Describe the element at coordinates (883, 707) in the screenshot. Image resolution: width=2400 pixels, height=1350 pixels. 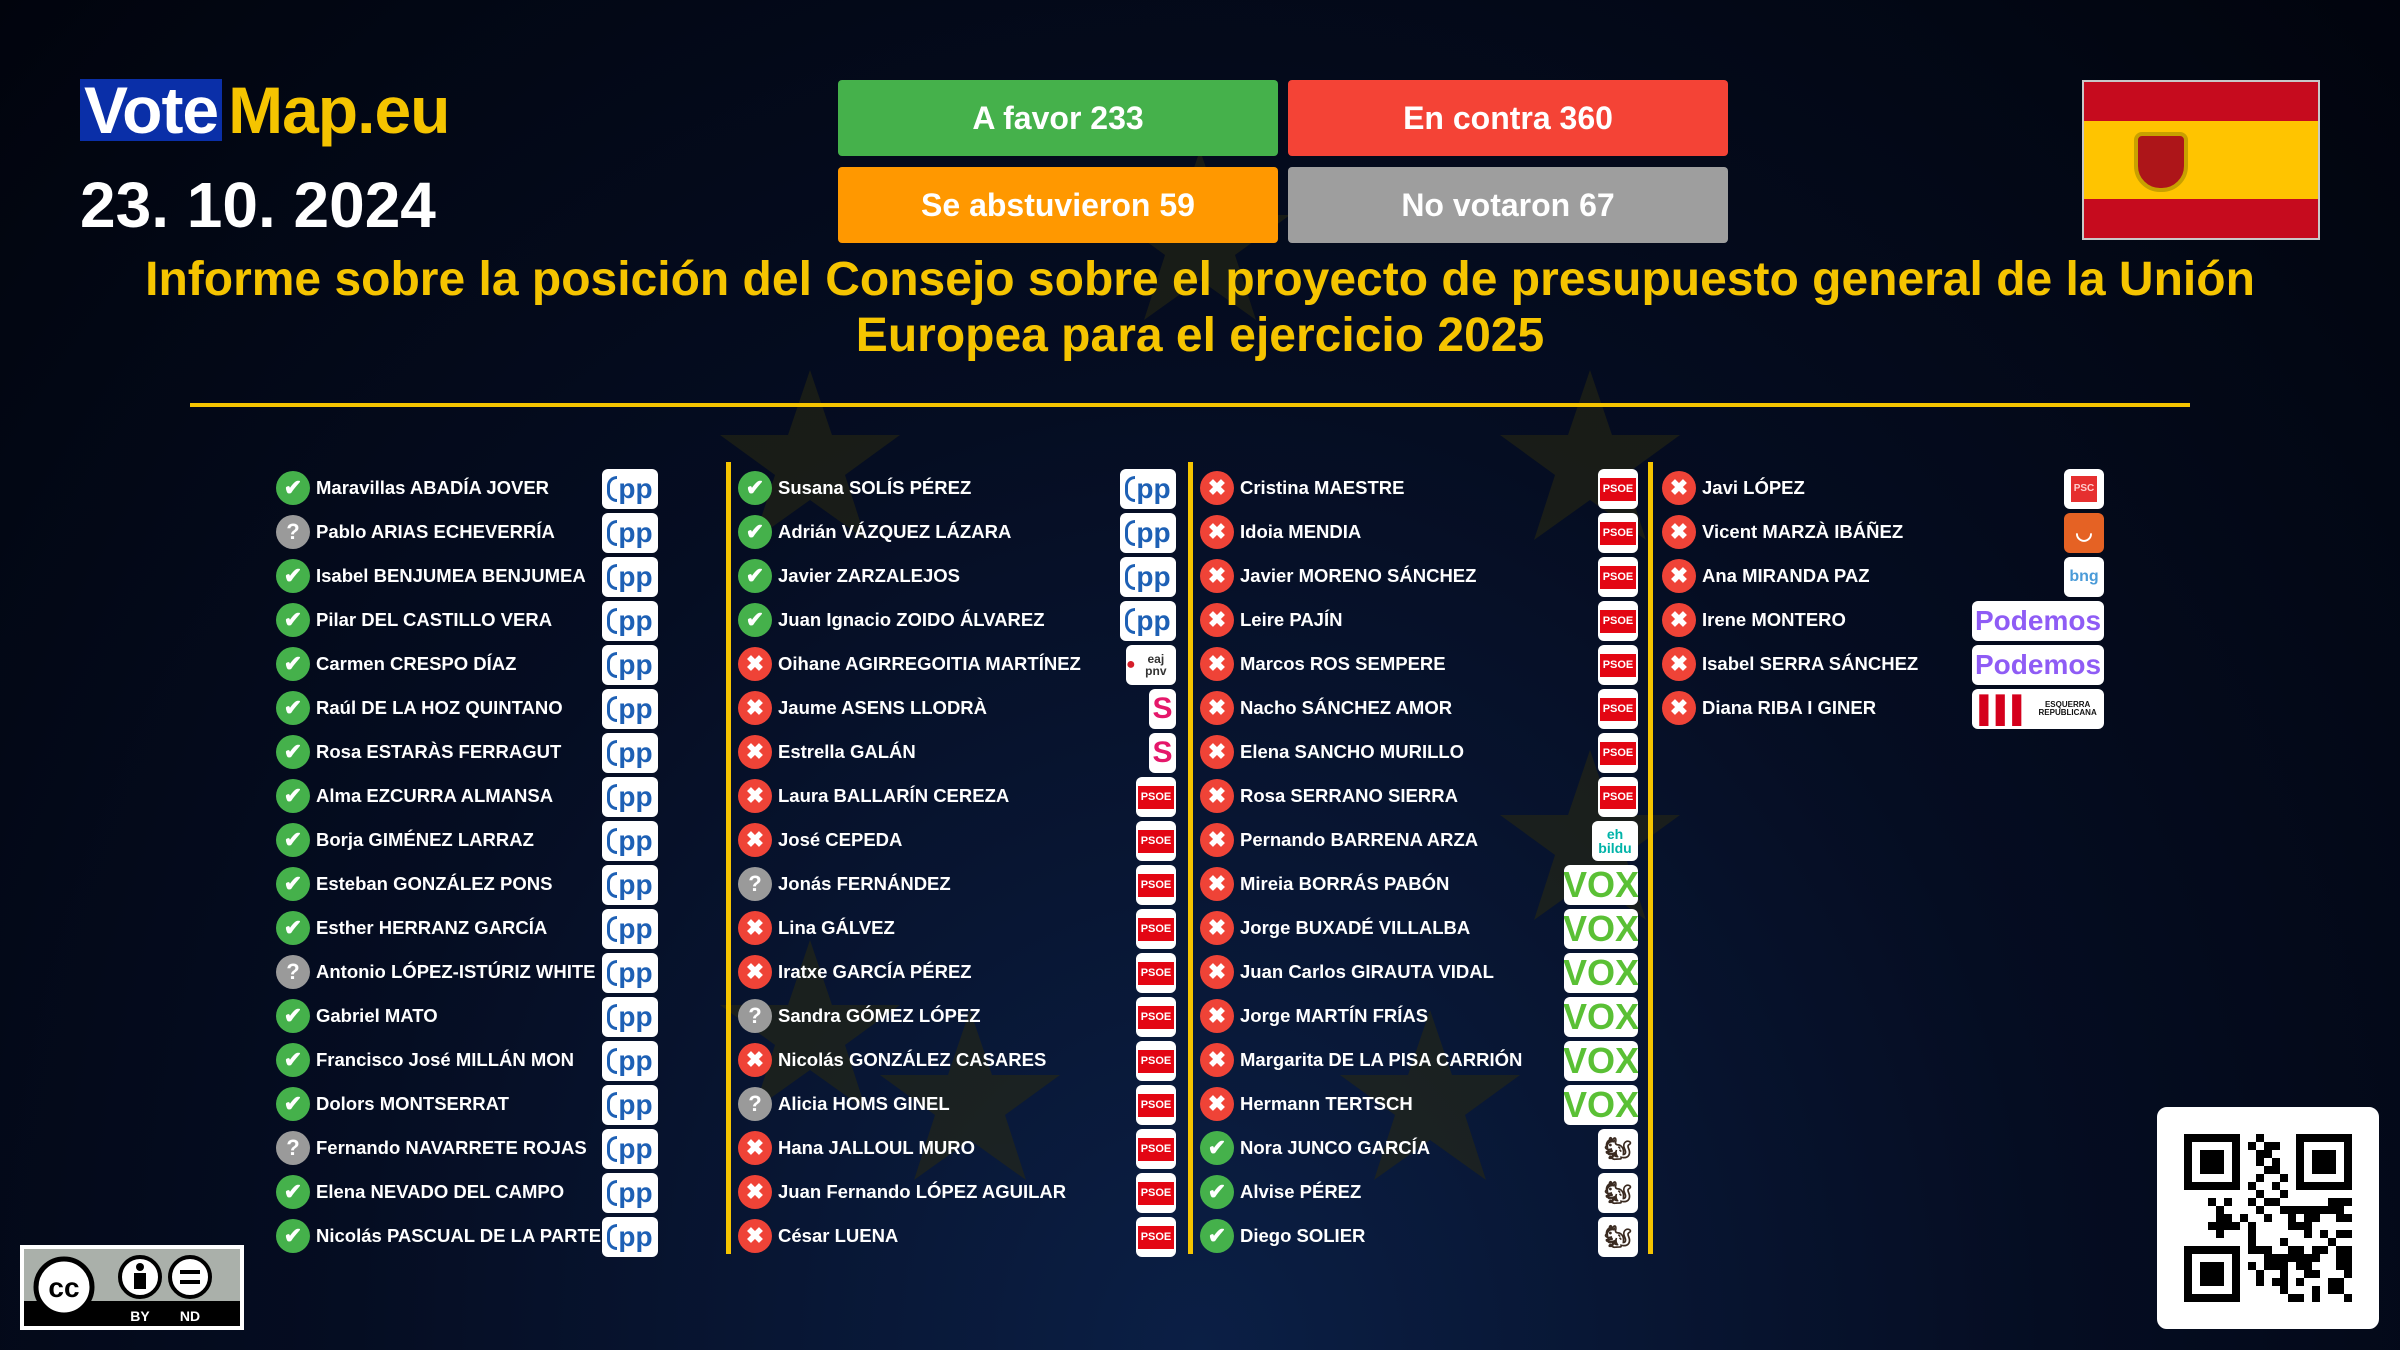
I see `mep-name: Jaume ASENS LLODRÀ` at that location.